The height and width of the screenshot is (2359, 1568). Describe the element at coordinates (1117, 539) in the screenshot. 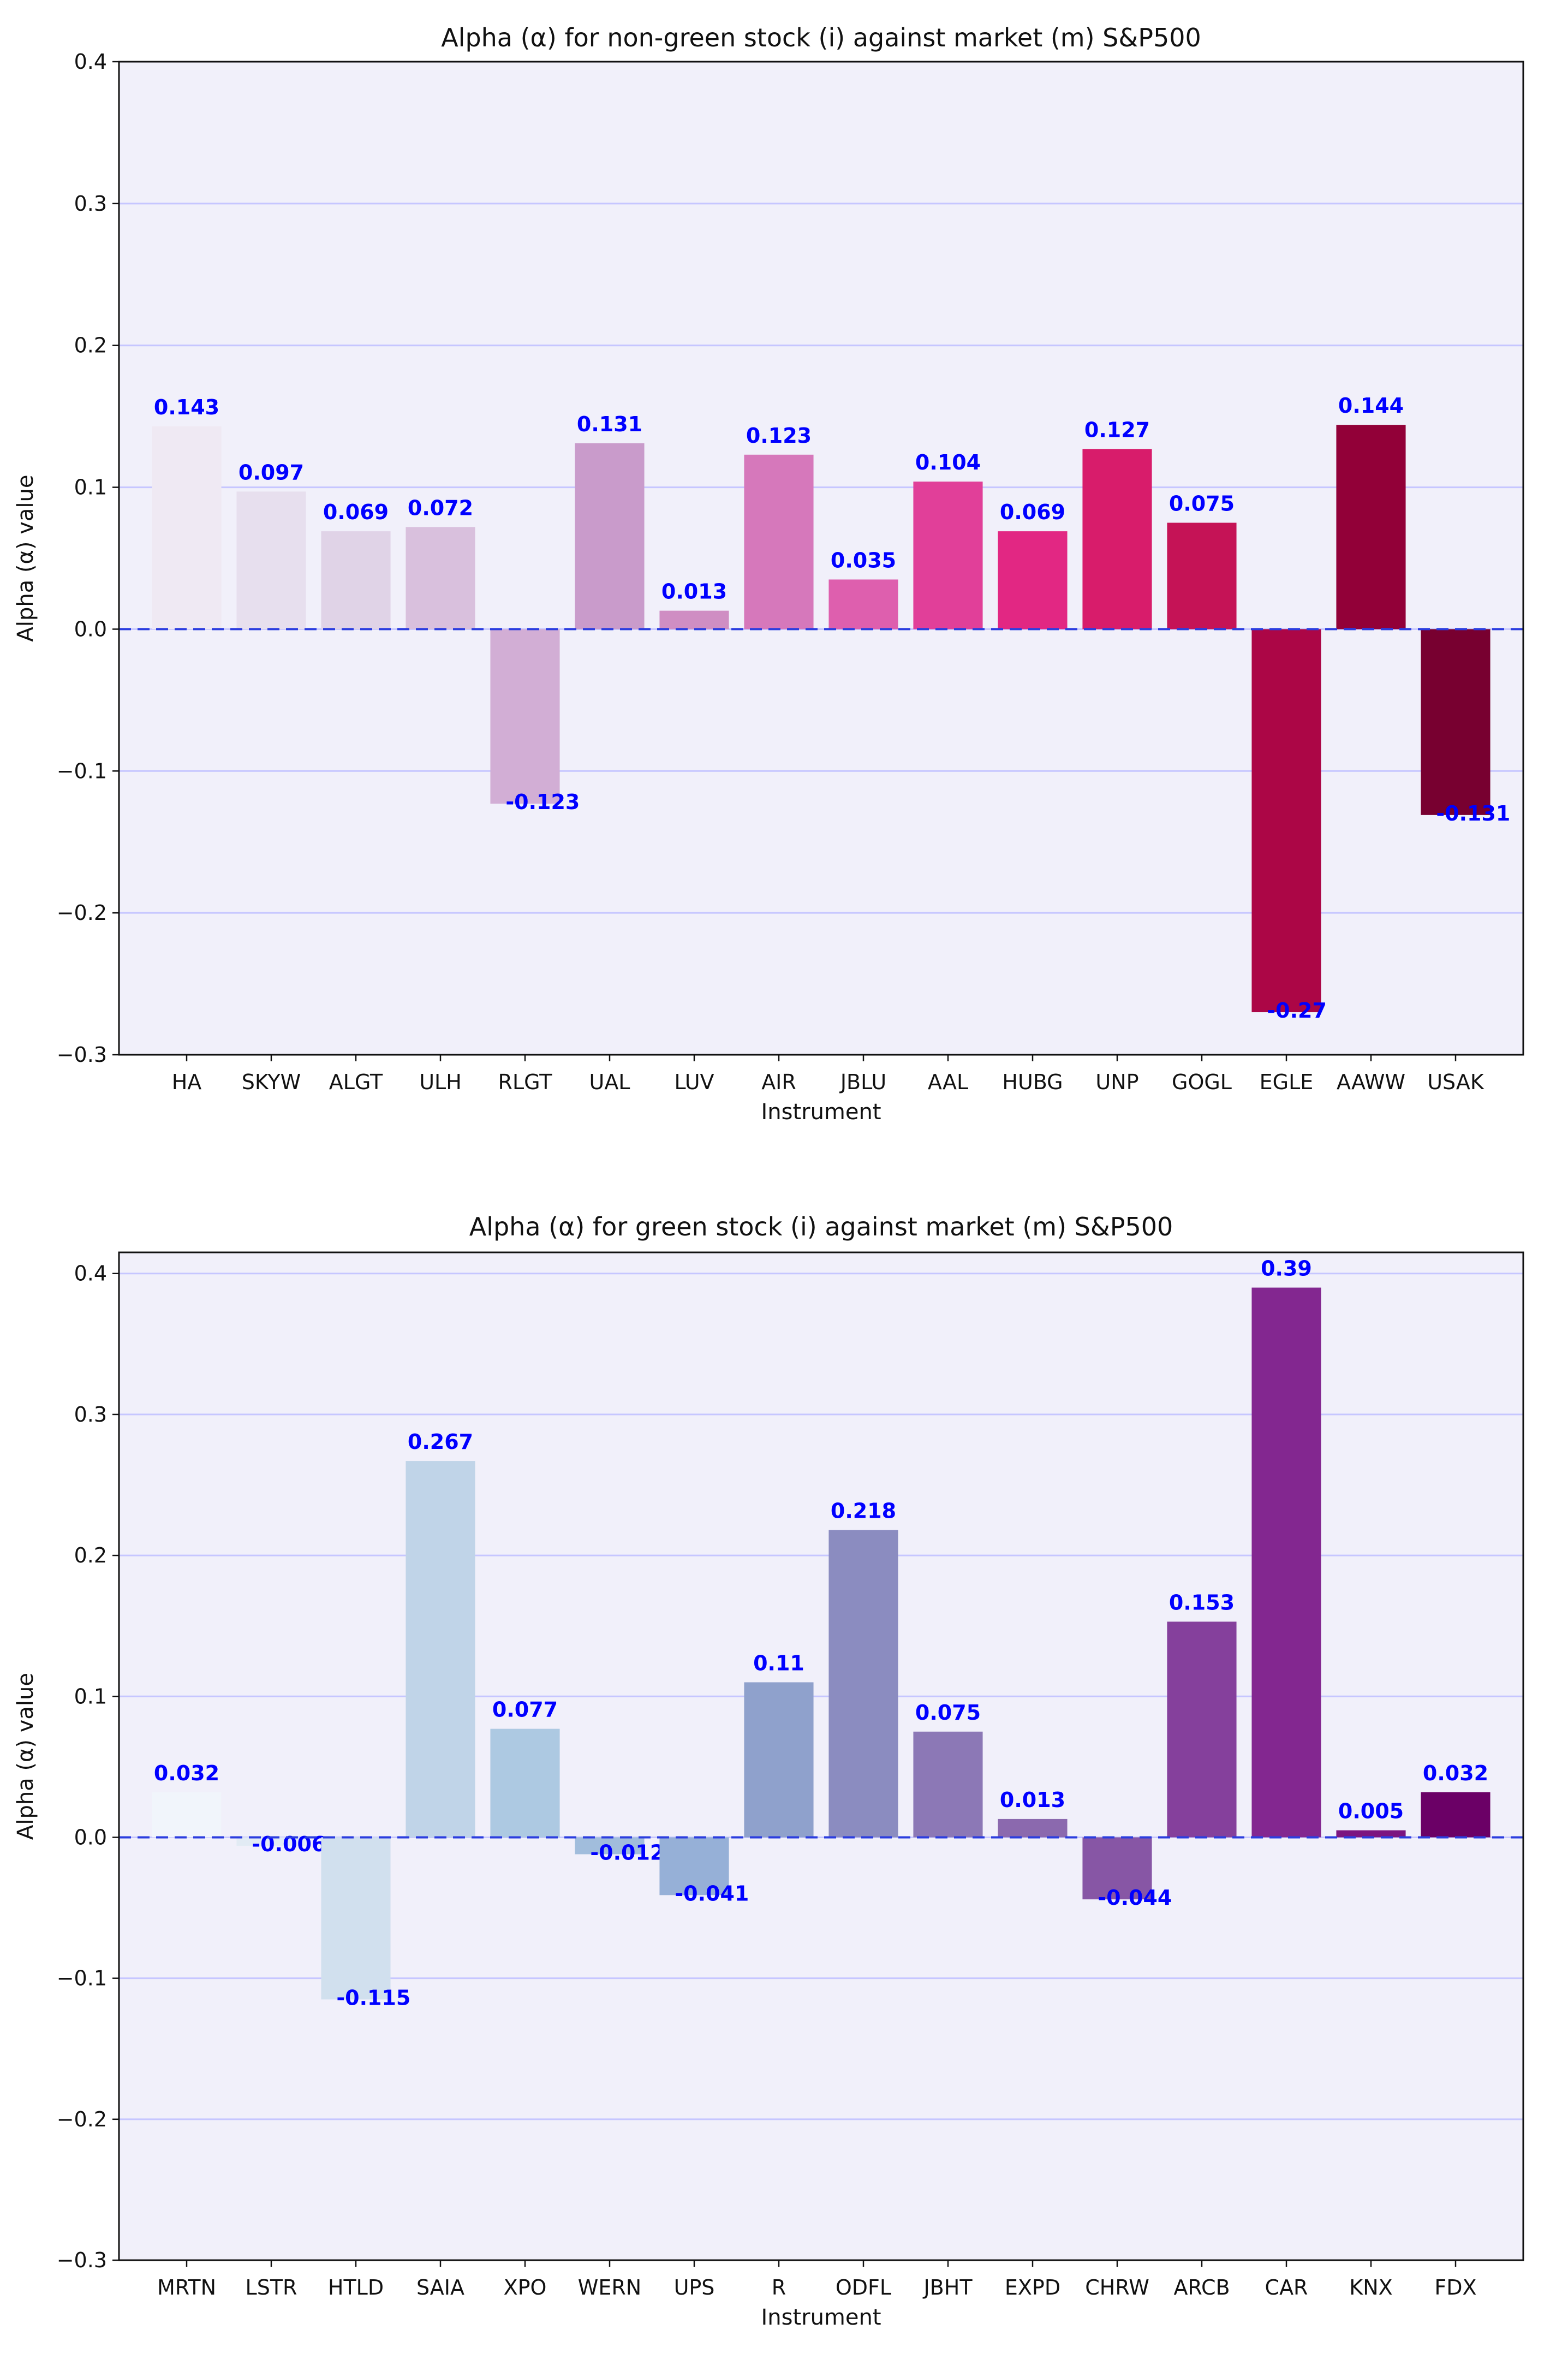

I see `bar-unp` at that location.